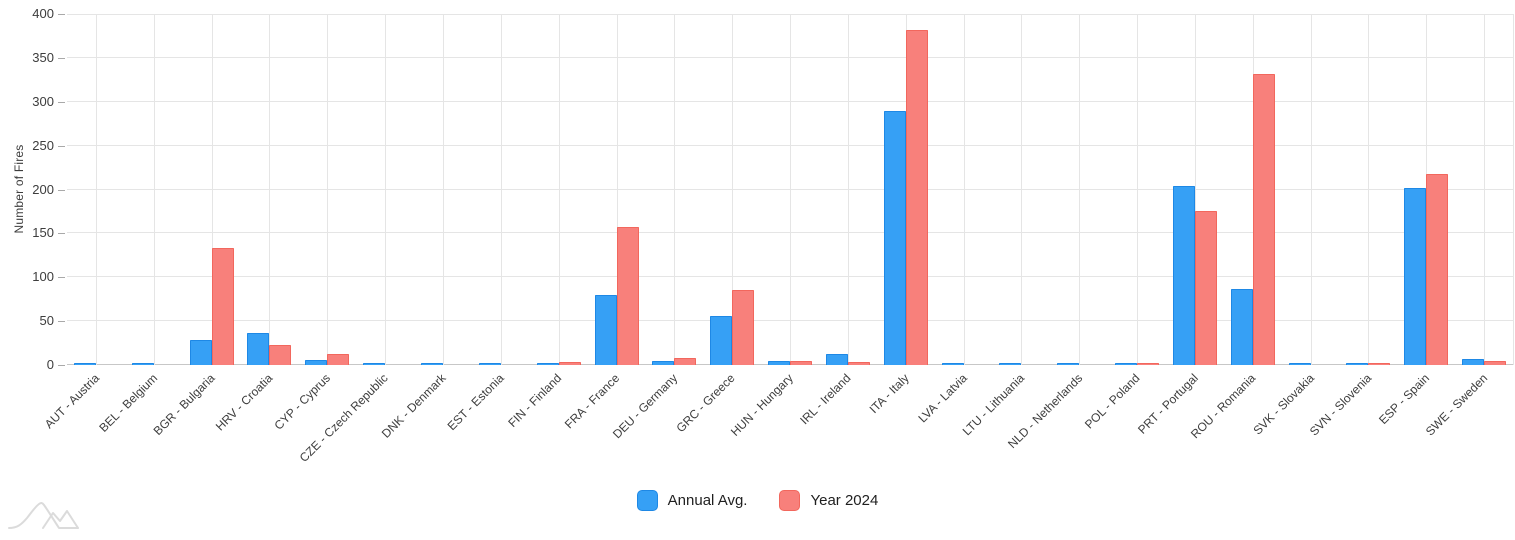 This screenshot has height=540, width=1515. Describe the element at coordinates (43, 233) in the screenshot. I see `y-axis-tick-label: 150` at that location.